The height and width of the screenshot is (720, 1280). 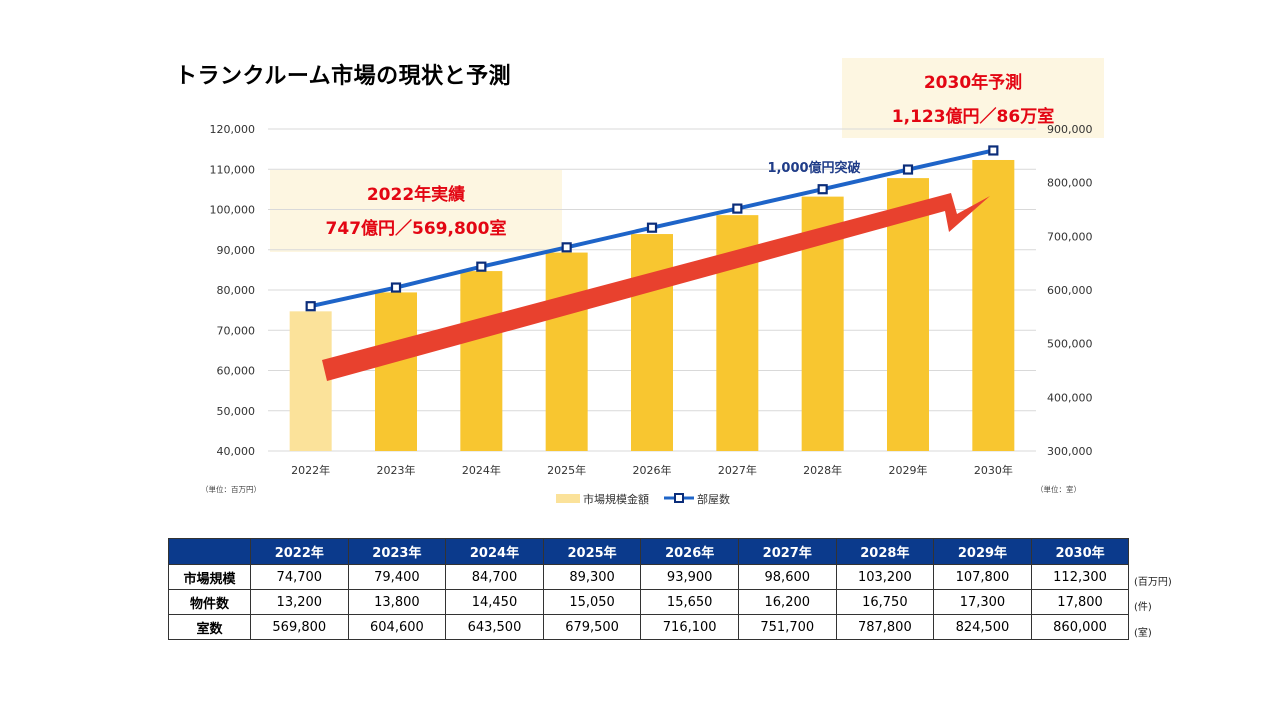 I want to click on right-tick-label: 700,000, so click(x=1070, y=236).